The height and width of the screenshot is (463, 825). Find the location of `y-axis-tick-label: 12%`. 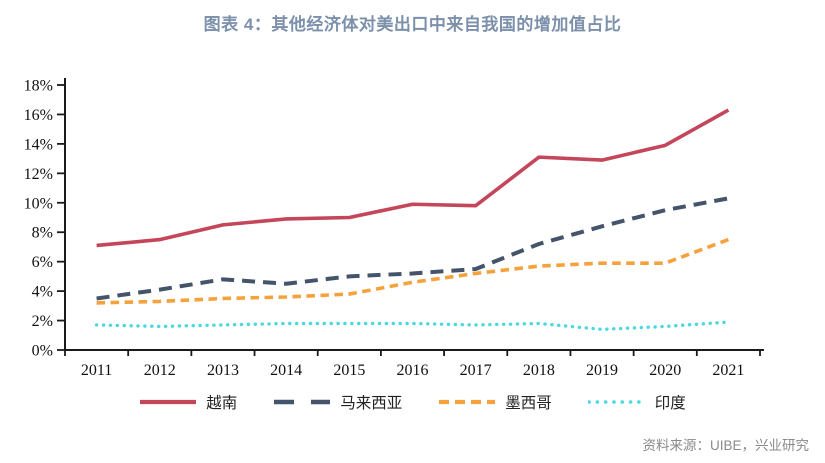

y-axis-tick-label: 12% is located at coordinates (38, 174).